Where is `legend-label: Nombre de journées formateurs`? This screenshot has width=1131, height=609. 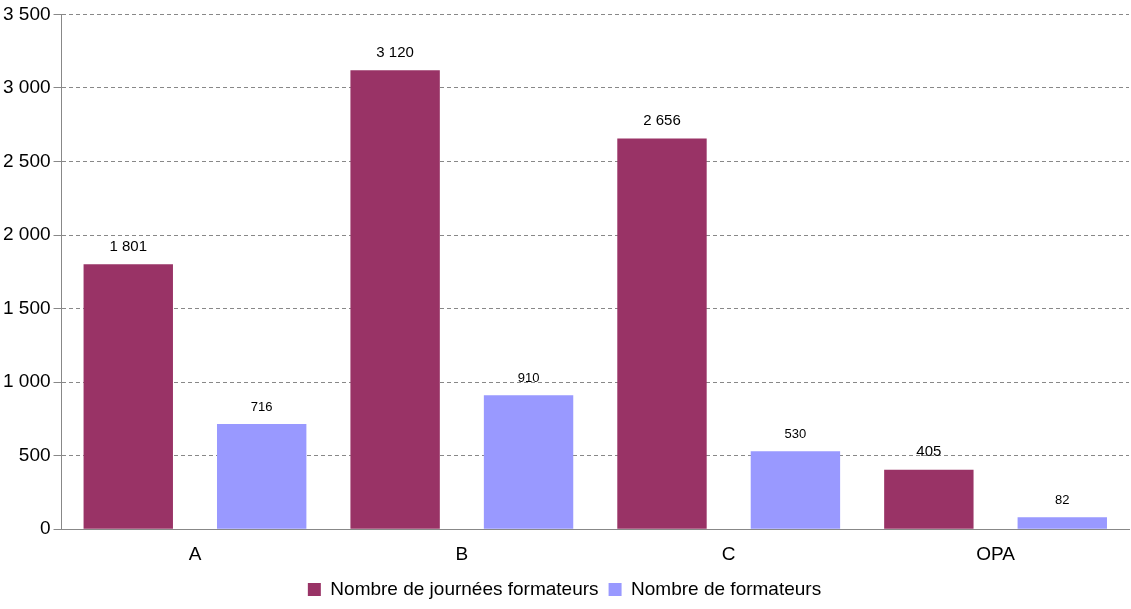 legend-label: Nombre de journées formateurs is located at coordinates (464, 588).